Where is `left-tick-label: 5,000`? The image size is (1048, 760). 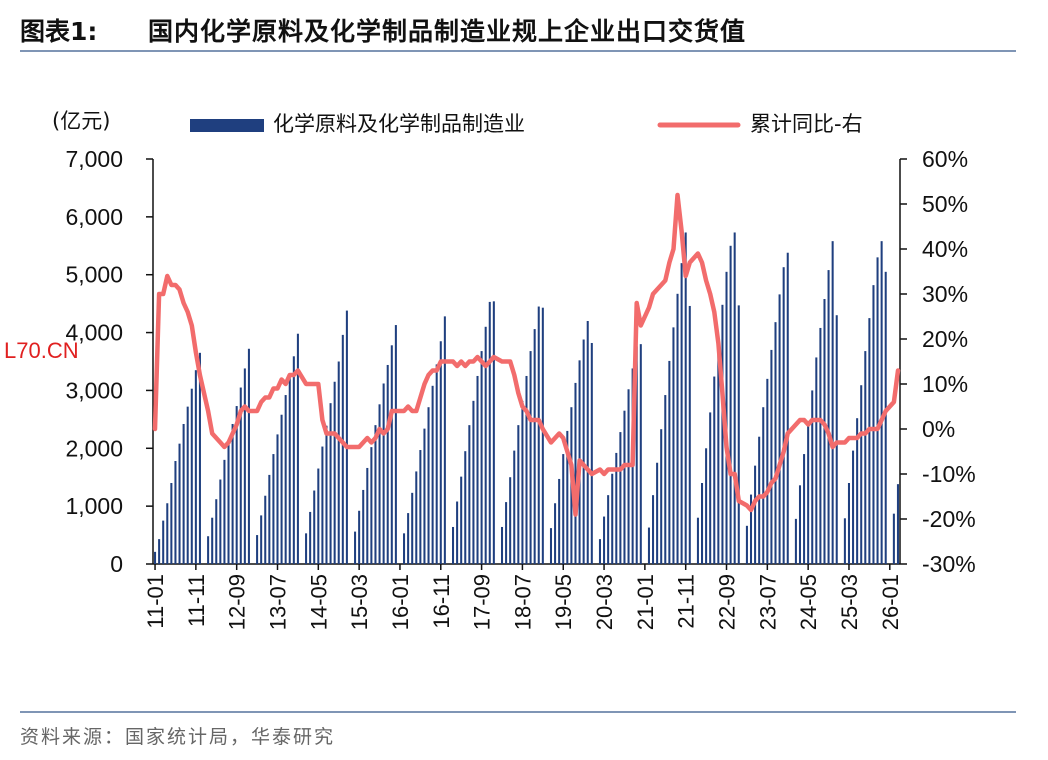 left-tick-label: 5,000 is located at coordinates (94, 275).